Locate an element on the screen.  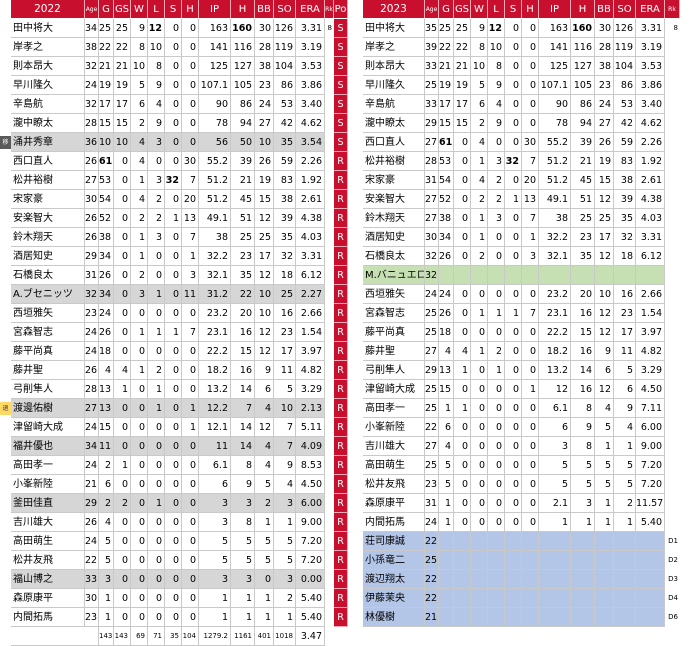
player-row: 石橋良太 31 26 0 2 0 0 3 32.1 35 12 18 6.12 R is located at coordinates (179, 275).